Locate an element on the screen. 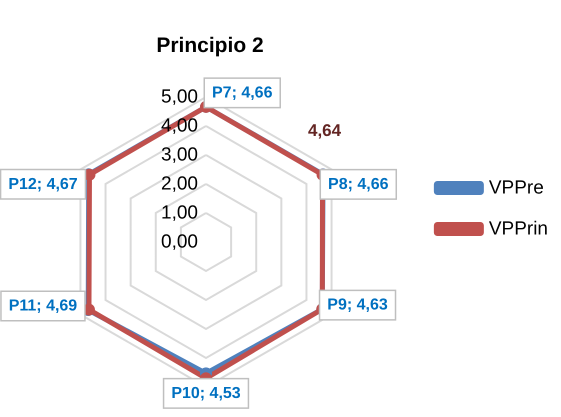 Image resolution: width=561 pixels, height=417 pixels. chart-title: Principio 2 is located at coordinates (210, 45).